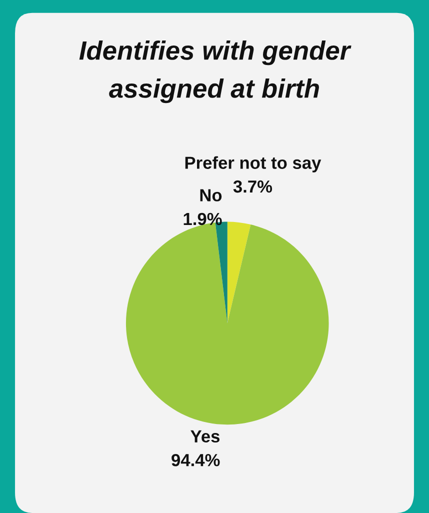 This screenshot has height=513, width=429. I want to click on slice-label: Yes, so click(205, 436).